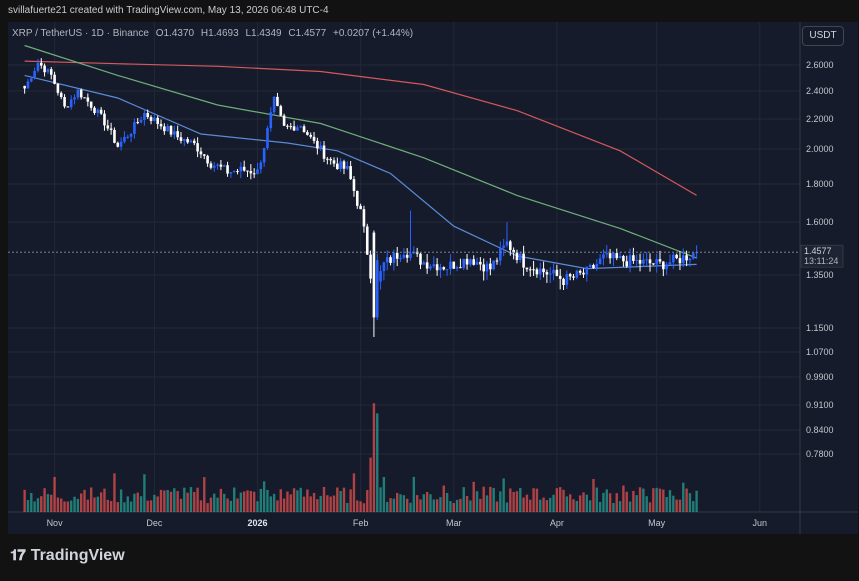  I want to click on brand-name: TradingView, so click(77, 555).